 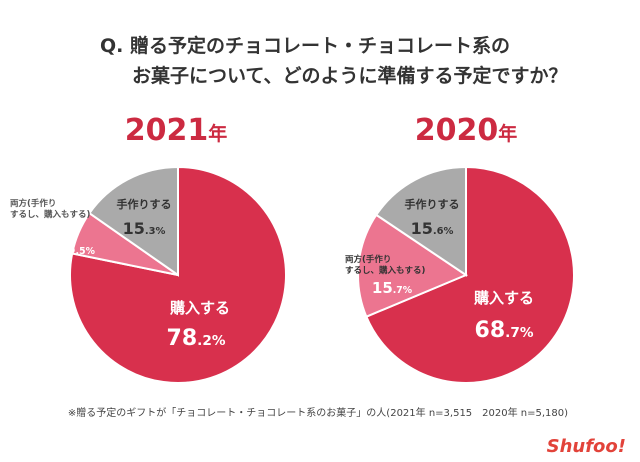 What do you see at coordinates (80, 249) in the screenshot?
I see `slice-value-both-2021: 6.5%` at bounding box center [80, 249].